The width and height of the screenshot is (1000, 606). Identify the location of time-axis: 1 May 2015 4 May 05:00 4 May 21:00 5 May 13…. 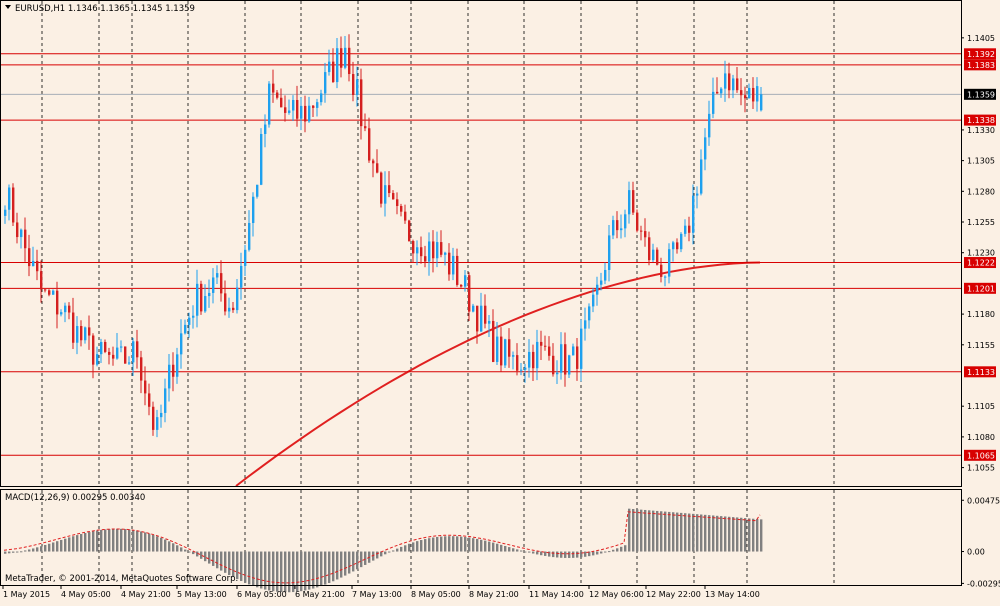
(381, 592).